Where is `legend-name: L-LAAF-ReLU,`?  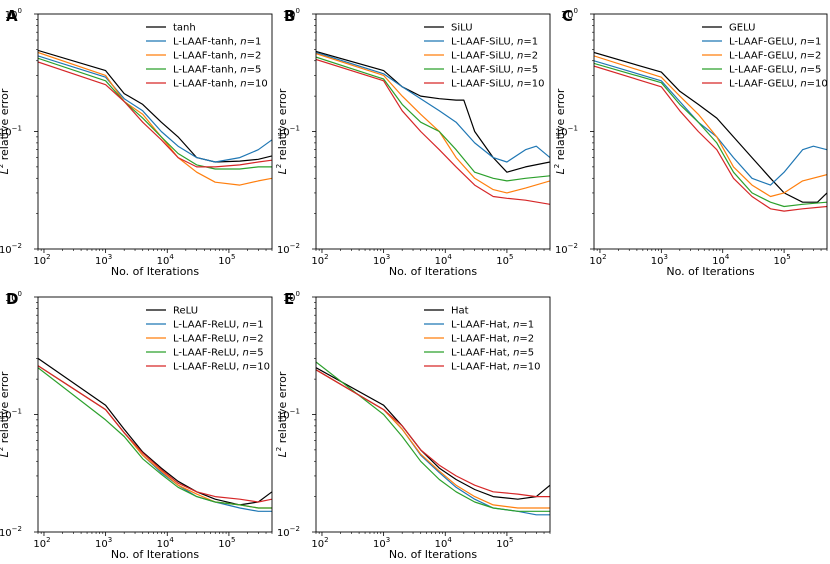
legend-name: L-LAAF-ReLU, is located at coordinates (208, 353).